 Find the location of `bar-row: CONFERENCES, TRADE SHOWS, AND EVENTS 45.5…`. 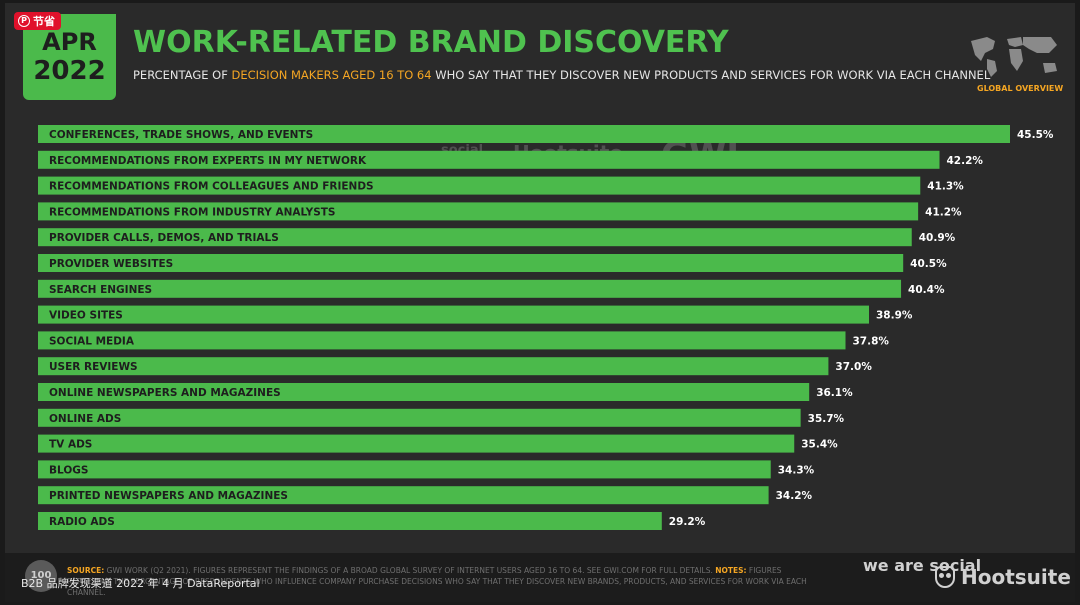

bar-row: CONFERENCES, TRADE SHOWS, AND EVENTS 45.5… is located at coordinates (546, 134).